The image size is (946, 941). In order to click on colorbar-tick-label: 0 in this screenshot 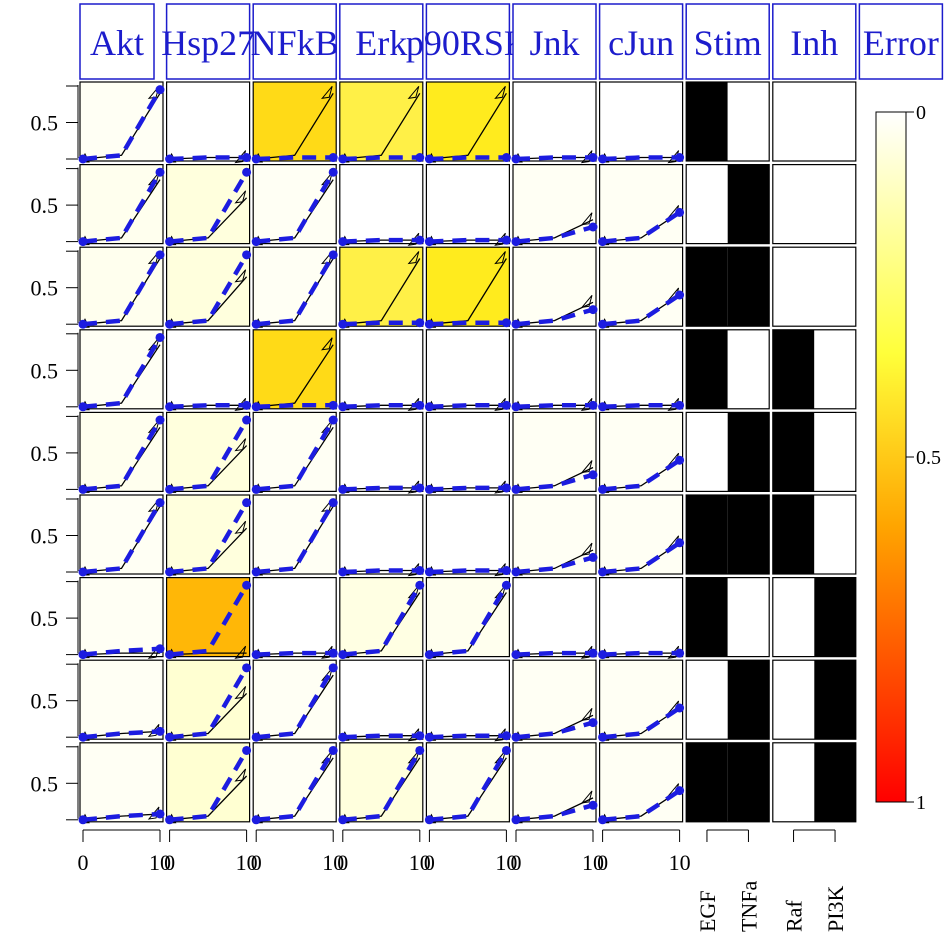, I will do `click(921, 113)`.